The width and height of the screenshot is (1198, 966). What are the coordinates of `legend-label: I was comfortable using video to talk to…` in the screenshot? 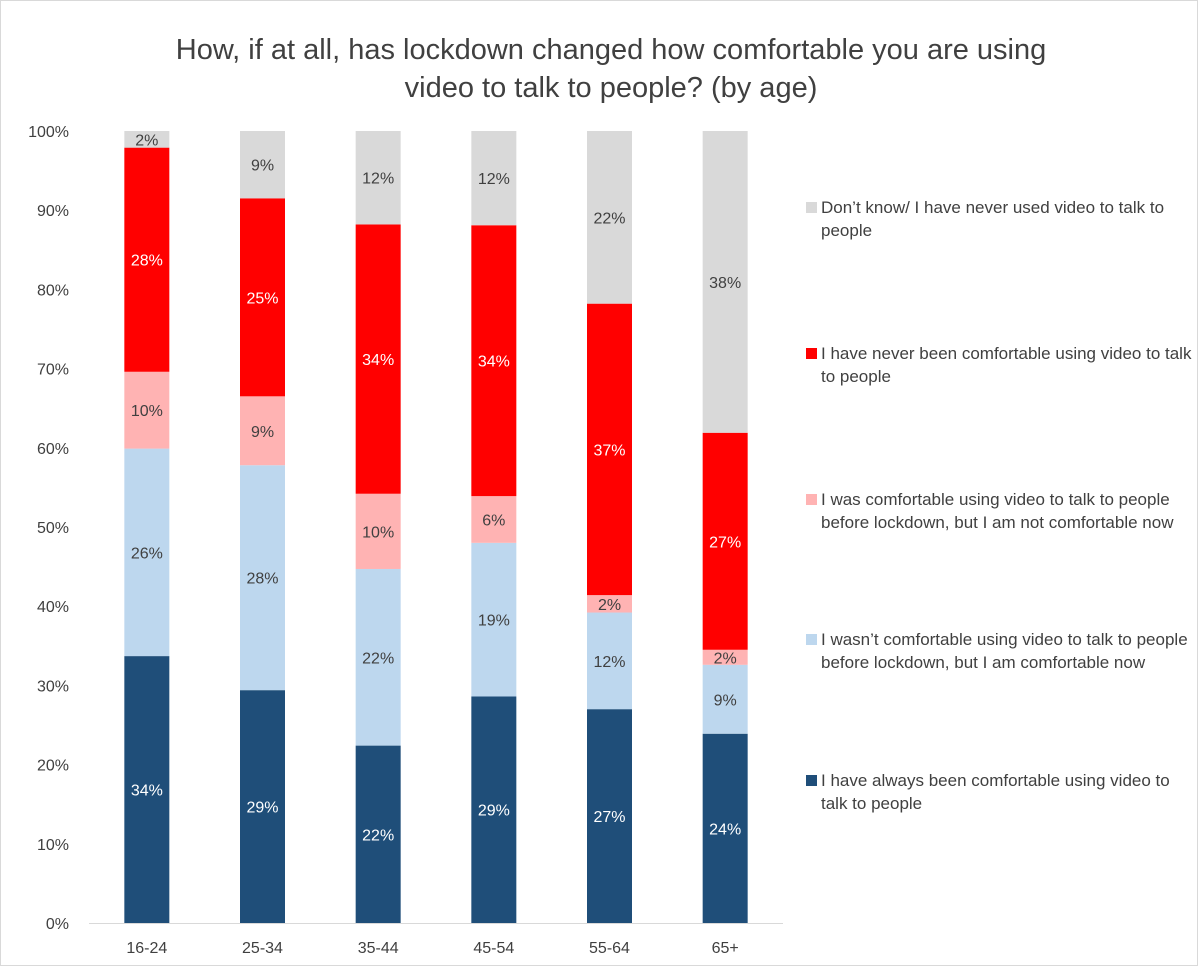 It's located at (997, 511).